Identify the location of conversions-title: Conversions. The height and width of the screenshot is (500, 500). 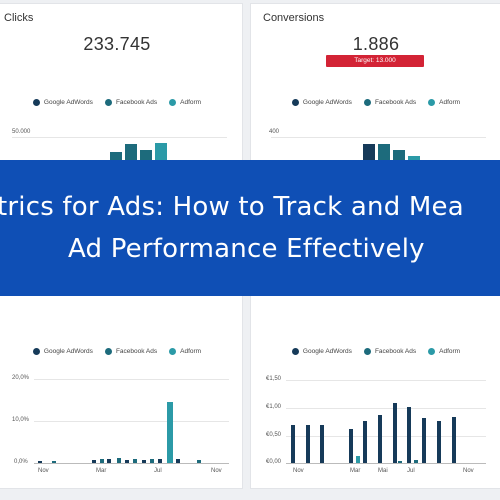
(294, 18).